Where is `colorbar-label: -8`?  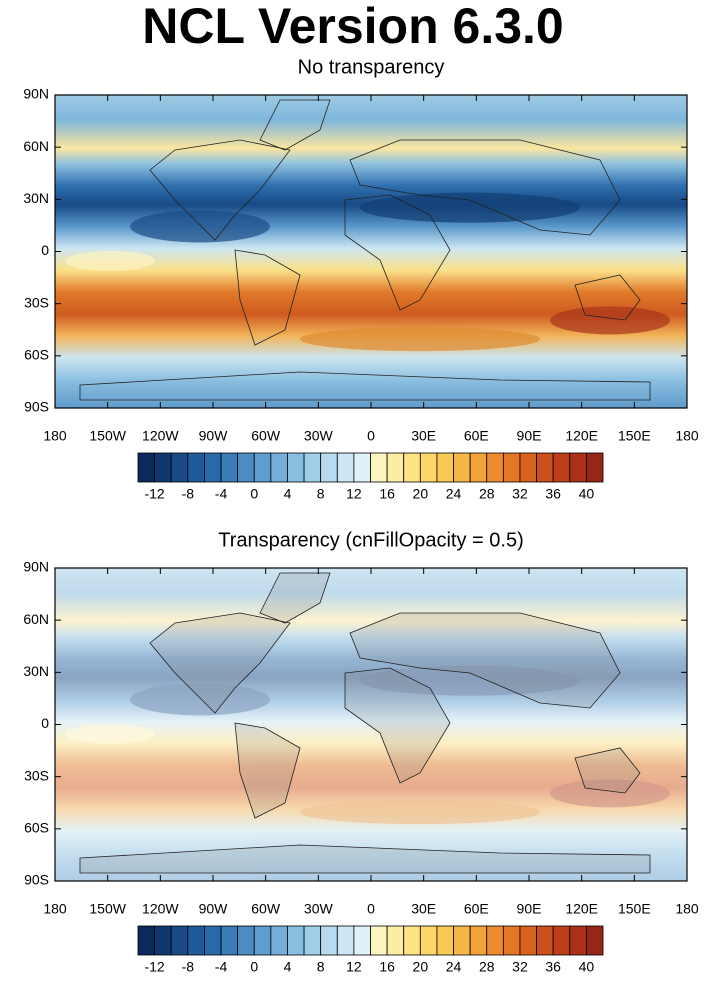
colorbar-label: -8 is located at coordinates (188, 967).